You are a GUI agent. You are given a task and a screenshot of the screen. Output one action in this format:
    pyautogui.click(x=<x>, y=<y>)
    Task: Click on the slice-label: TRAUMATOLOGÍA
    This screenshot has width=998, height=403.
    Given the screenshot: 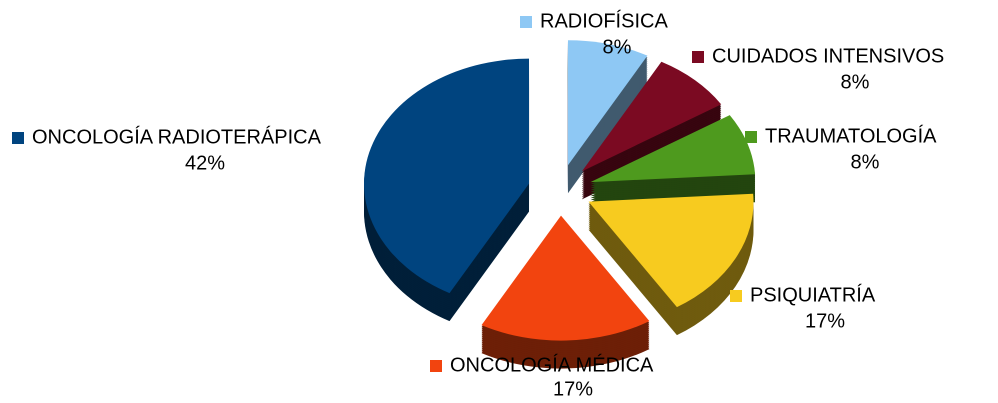 What is the action you would take?
    pyautogui.click(x=851, y=135)
    